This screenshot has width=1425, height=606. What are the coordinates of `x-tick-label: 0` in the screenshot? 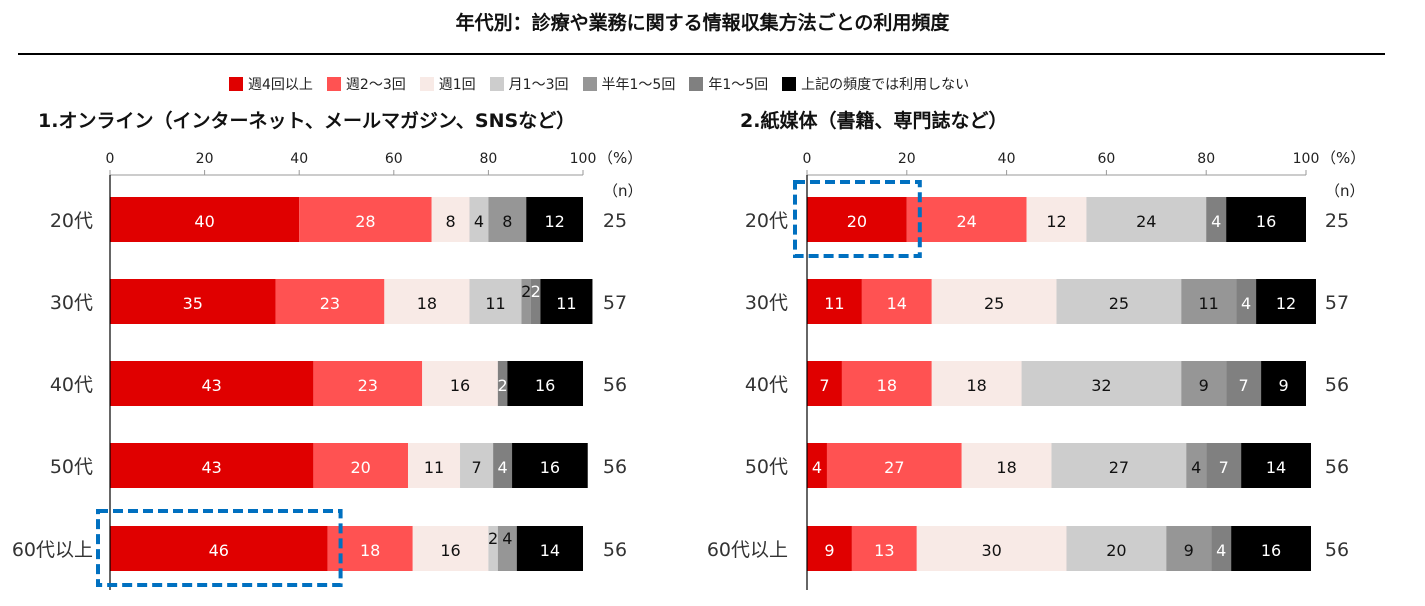 It's located at (807, 159).